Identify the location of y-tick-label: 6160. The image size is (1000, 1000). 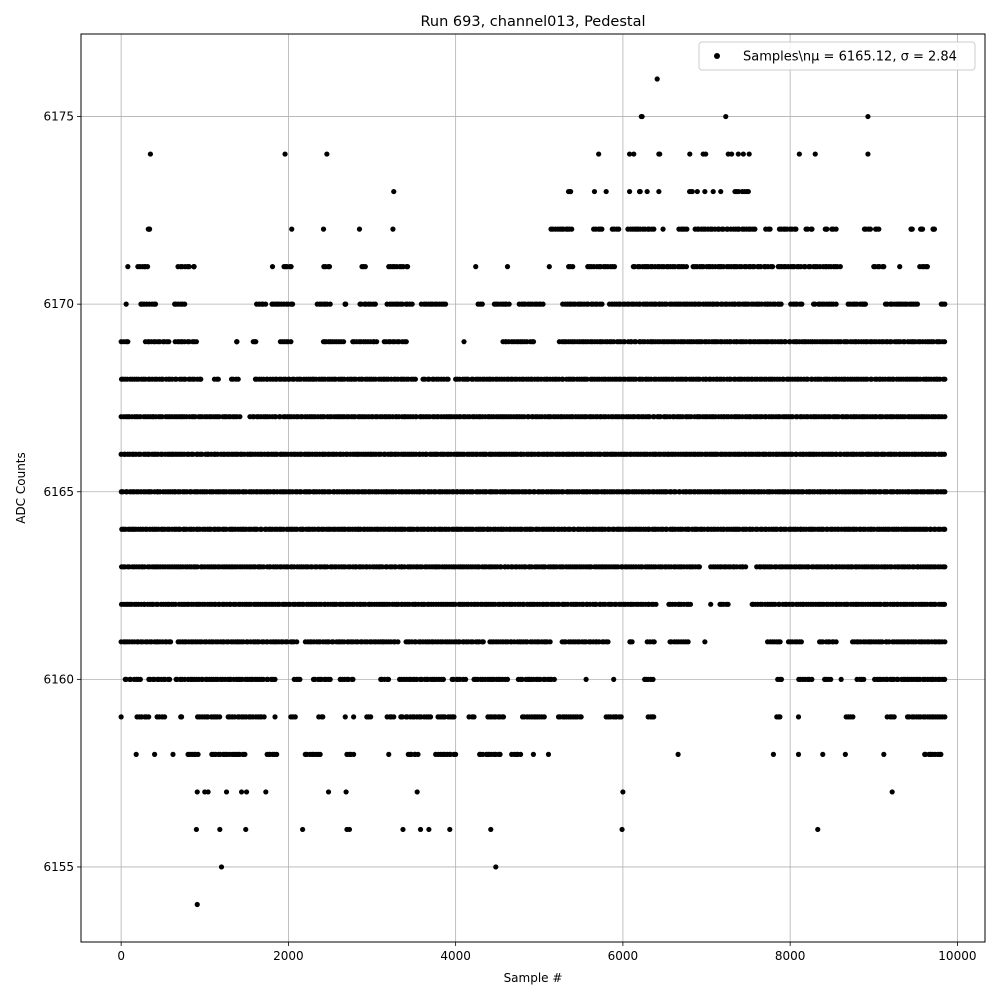
(58, 679).